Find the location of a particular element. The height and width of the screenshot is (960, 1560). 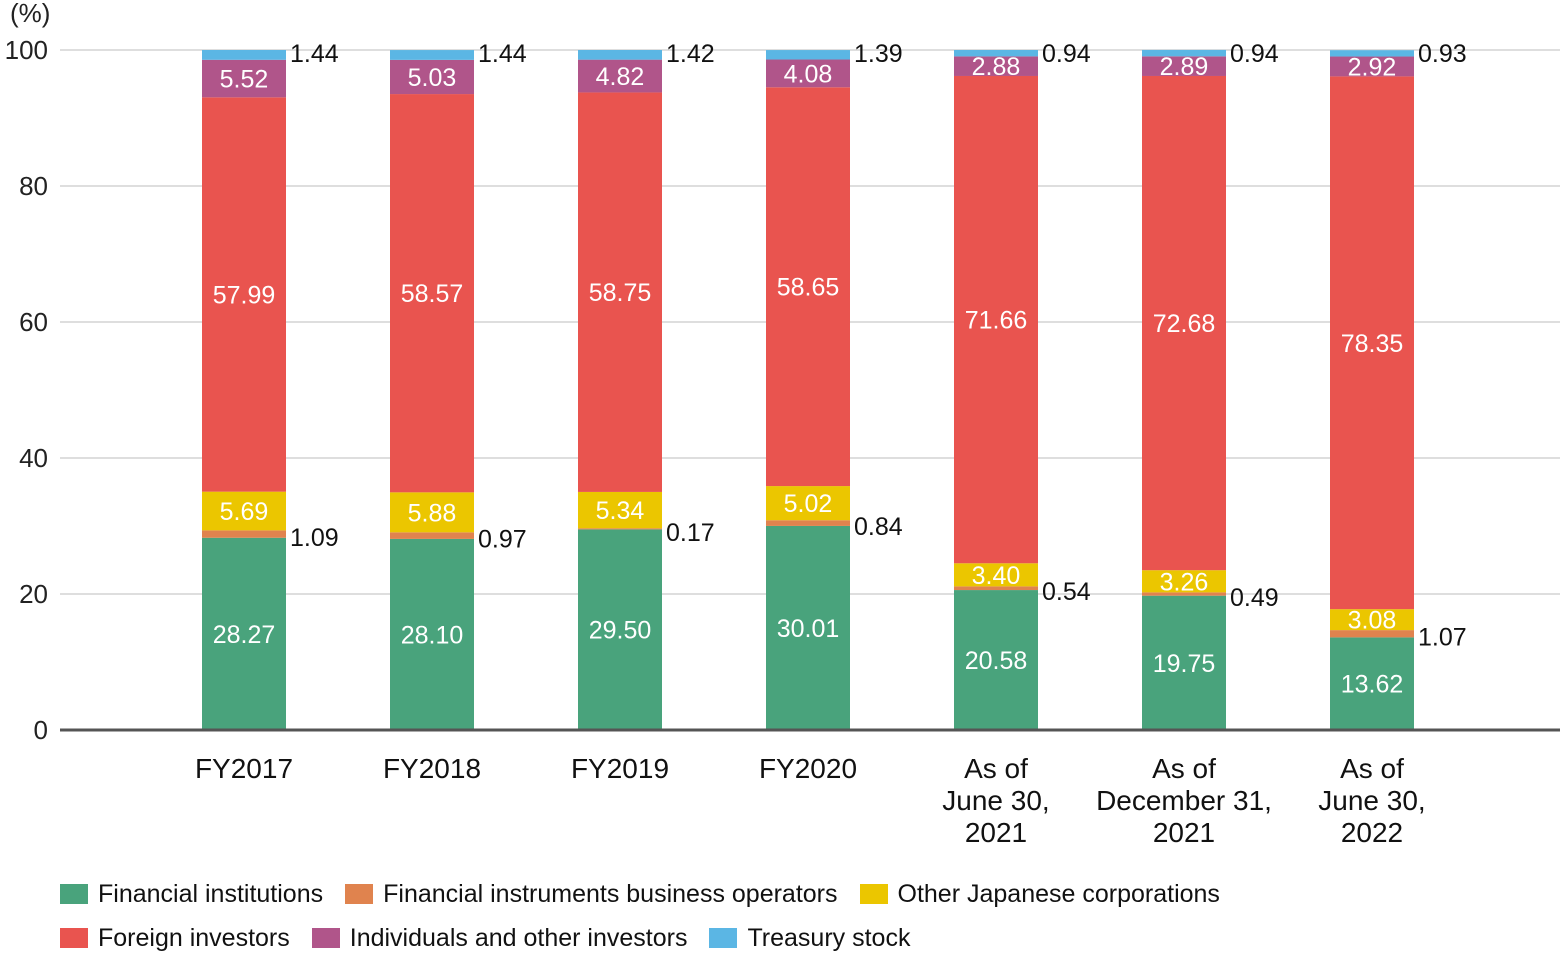

value-label: 71.66 is located at coordinates (996, 321).